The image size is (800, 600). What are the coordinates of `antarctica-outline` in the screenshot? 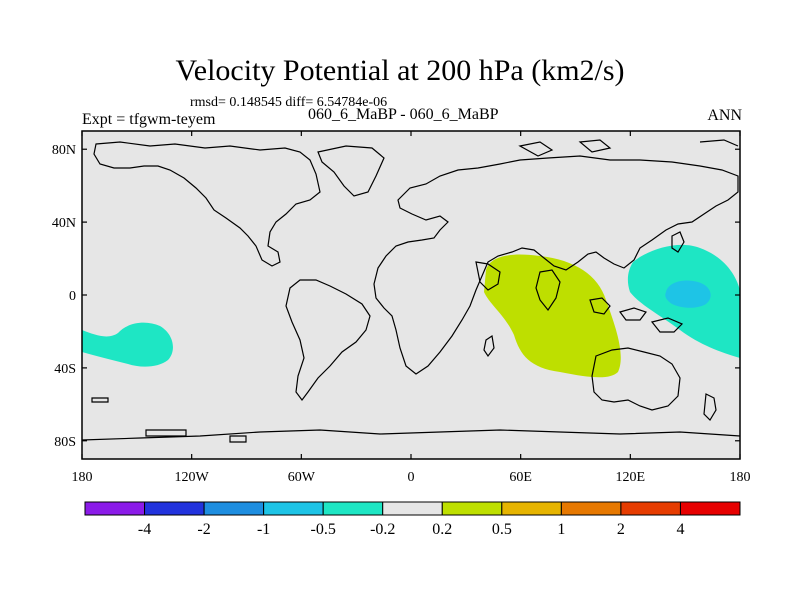 It's located at (411, 435).